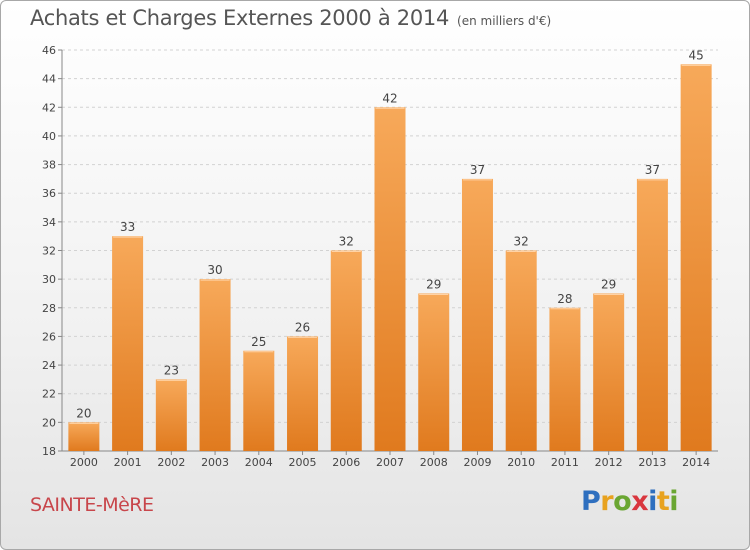 Image resolution: width=750 pixels, height=550 pixels. What do you see at coordinates (49, 336) in the screenshot?
I see `y-tick-label: 26` at bounding box center [49, 336].